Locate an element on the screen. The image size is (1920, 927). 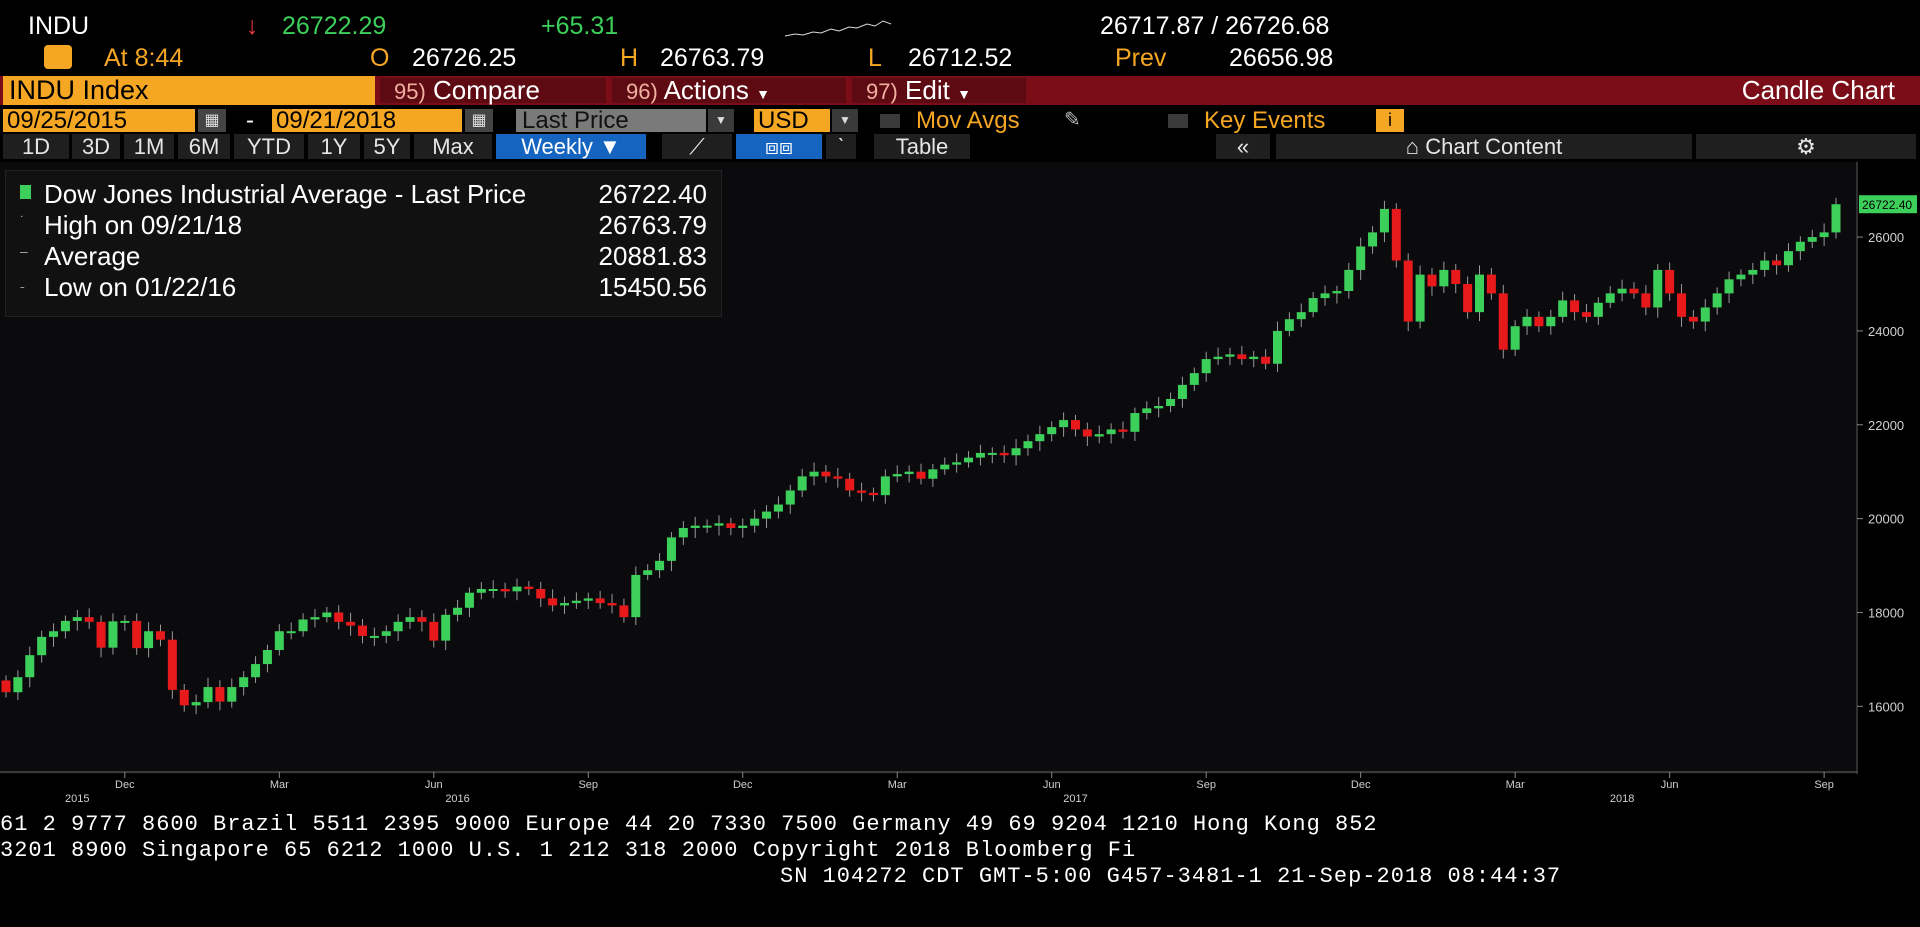
date-dash: - is located at coordinates (250, 120).